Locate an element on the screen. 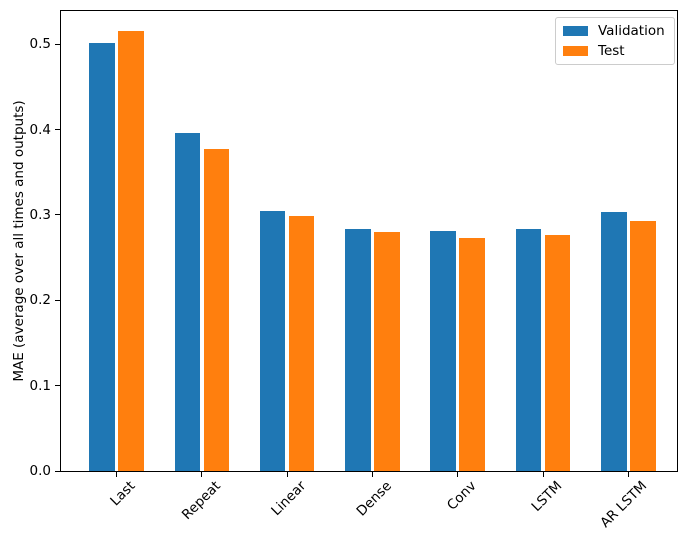  bar-validation-ar-lstm is located at coordinates (614, 341).